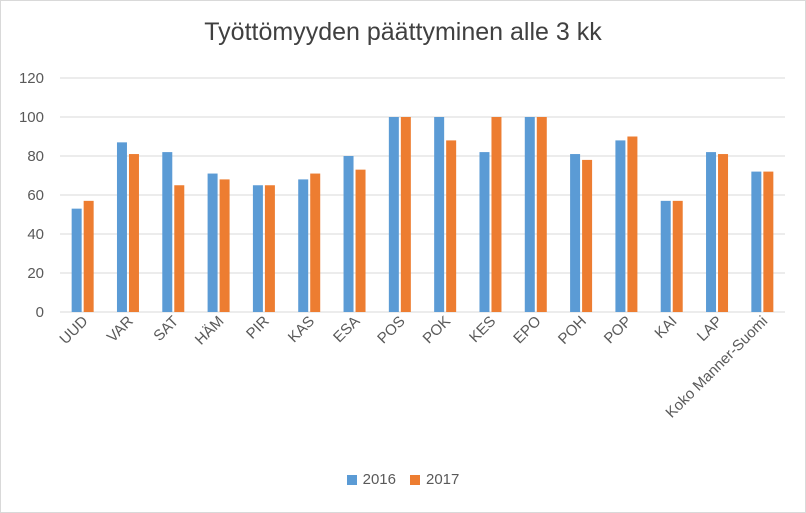 The height and width of the screenshot is (513, 806). Describe the element at coordinates (572, 330) in the screenshot. I see `x-tick-label: POH` at that location.